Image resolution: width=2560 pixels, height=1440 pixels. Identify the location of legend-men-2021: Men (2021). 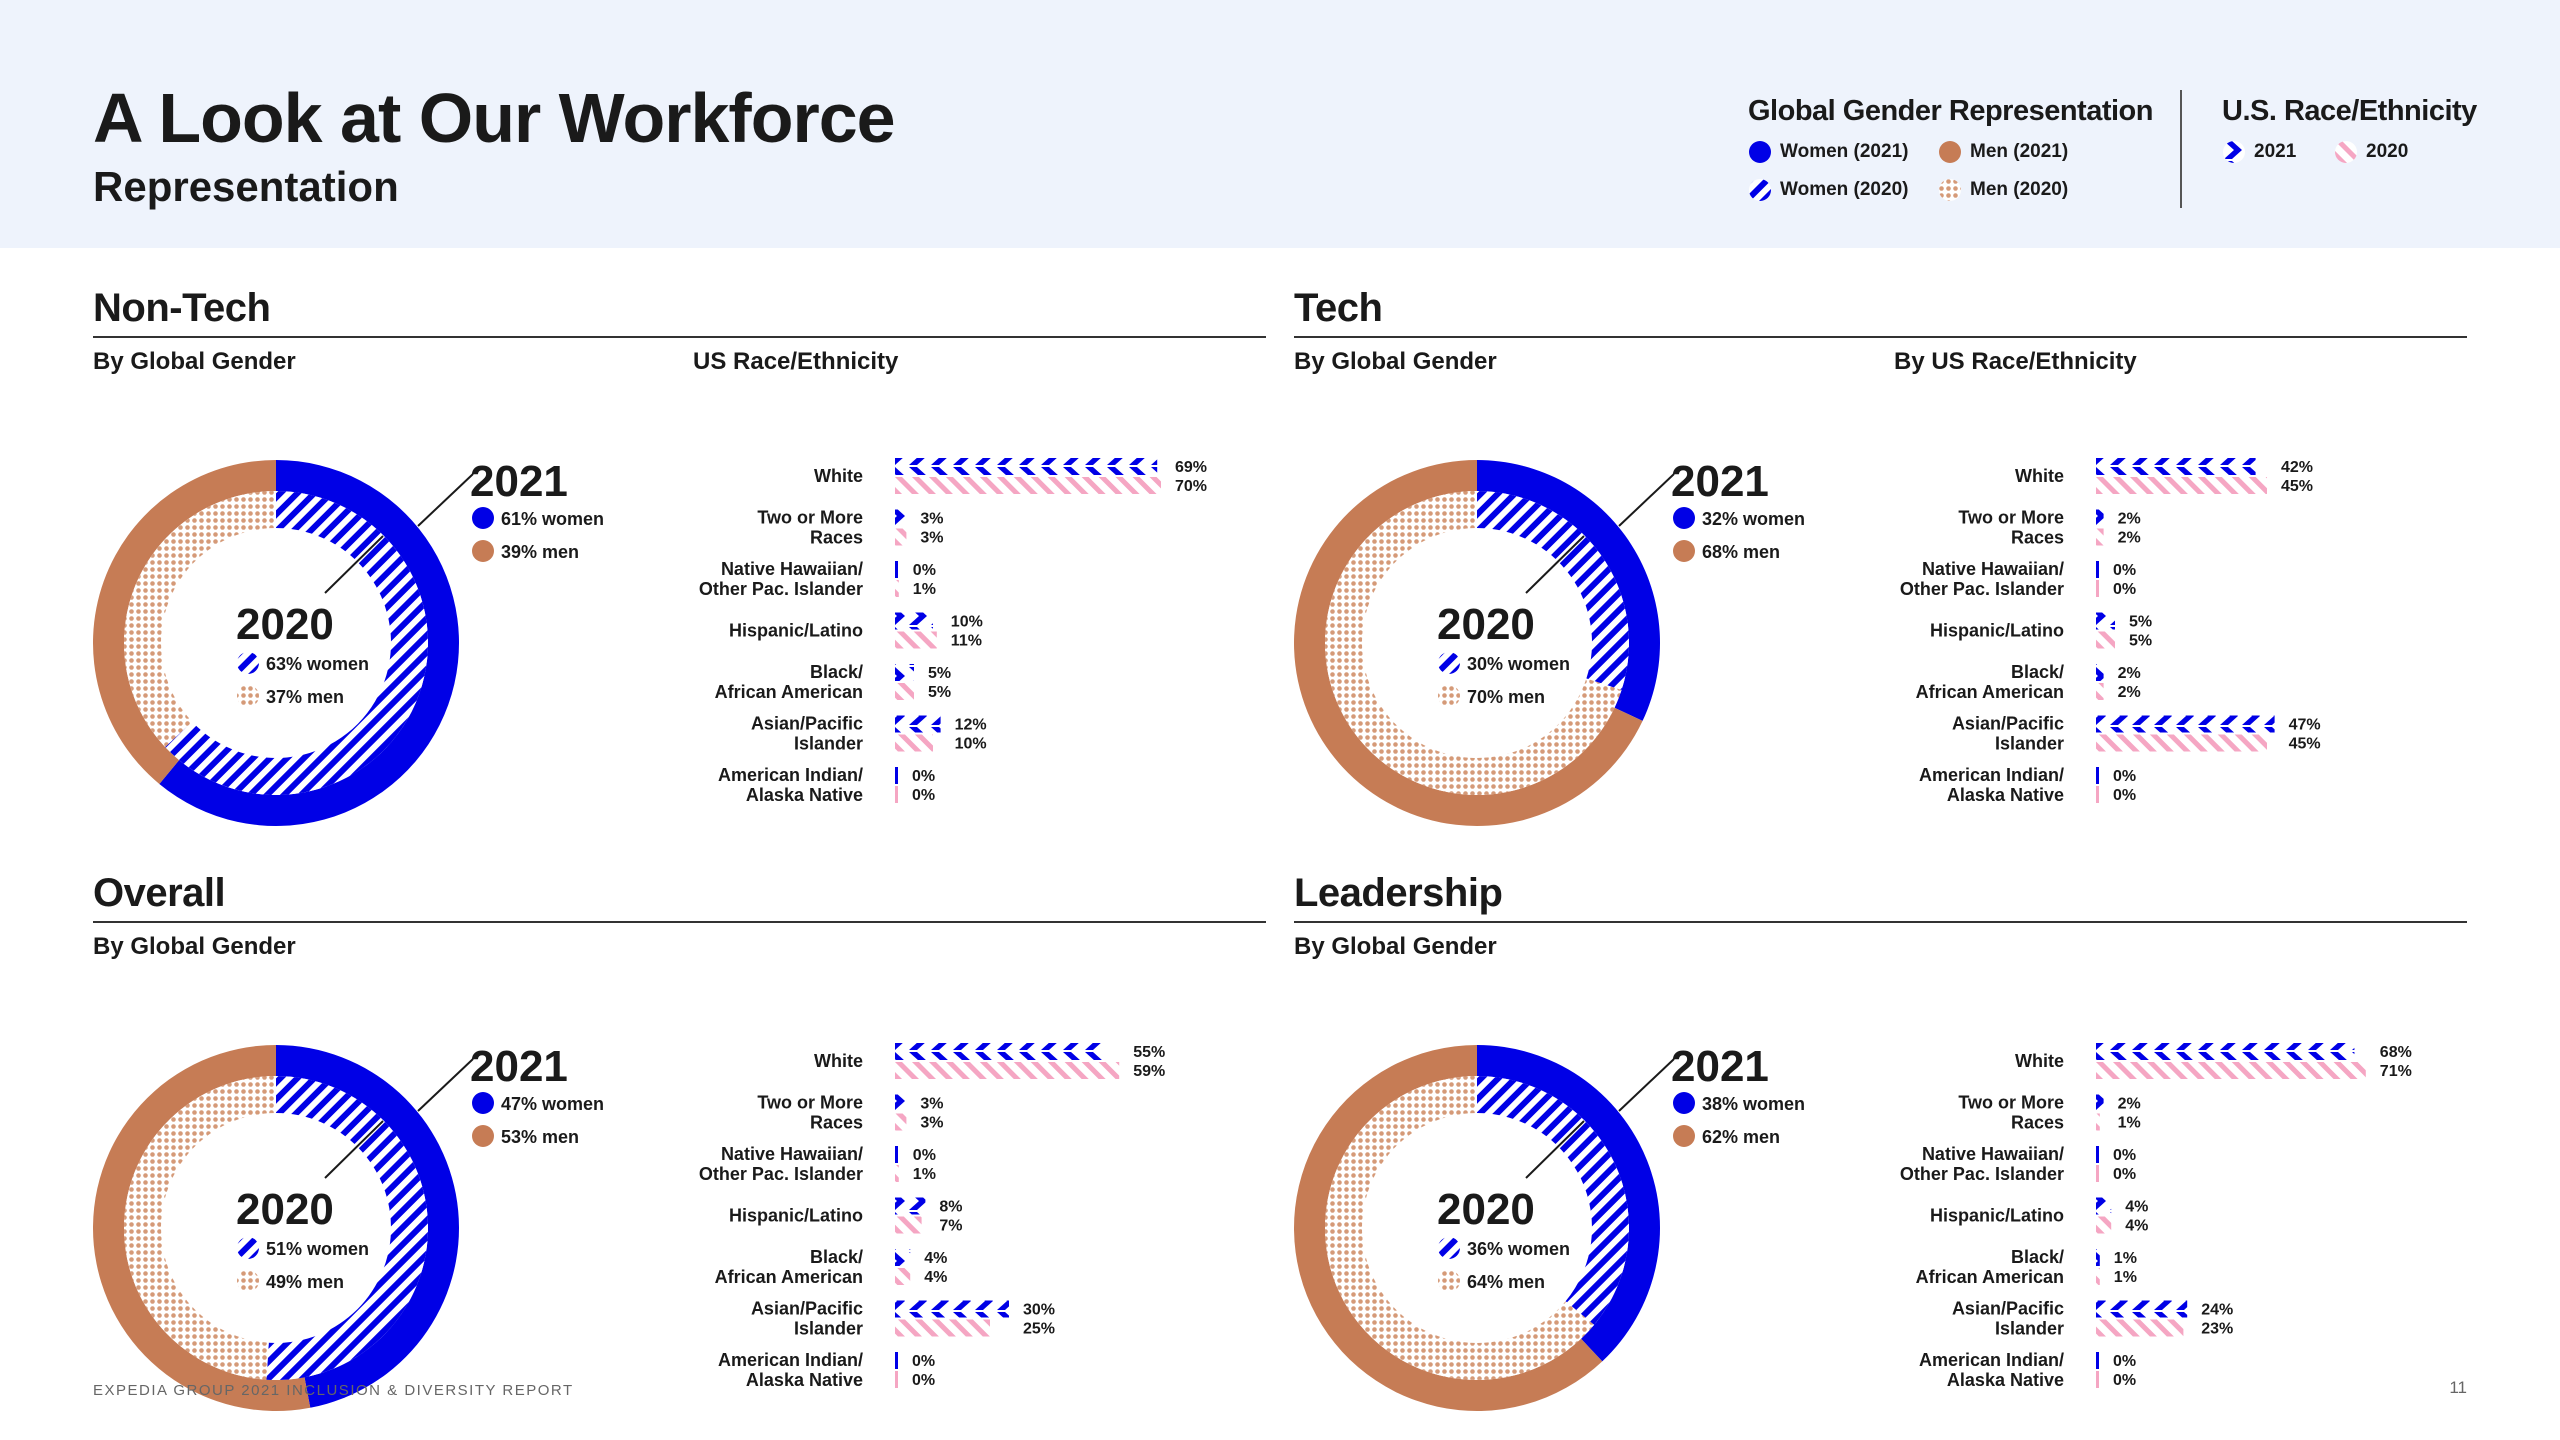
(2003, 152).